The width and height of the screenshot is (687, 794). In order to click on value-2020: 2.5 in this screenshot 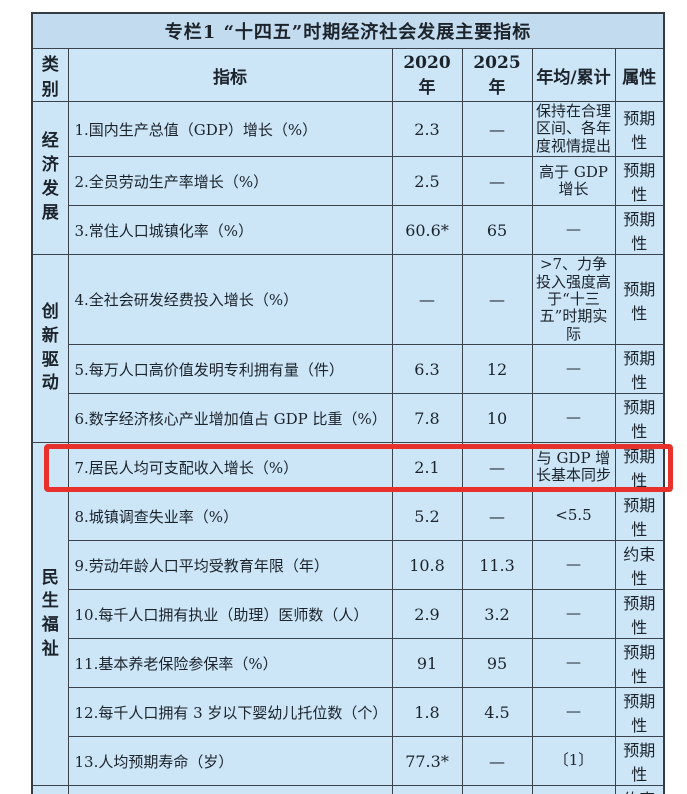, I will do `click(427, 181)`.